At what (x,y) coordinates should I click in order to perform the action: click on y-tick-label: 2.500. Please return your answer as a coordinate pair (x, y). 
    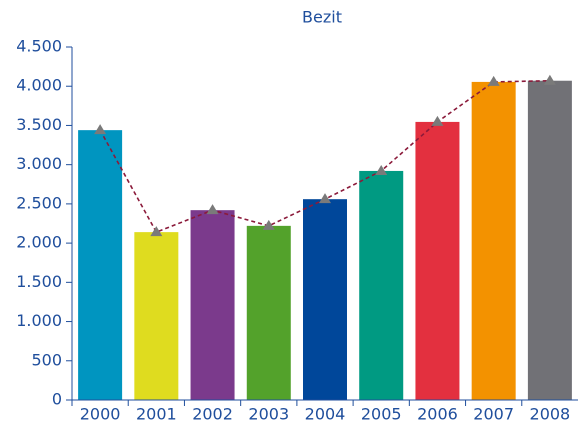
    Looking at the image, I should click on (39, 202).